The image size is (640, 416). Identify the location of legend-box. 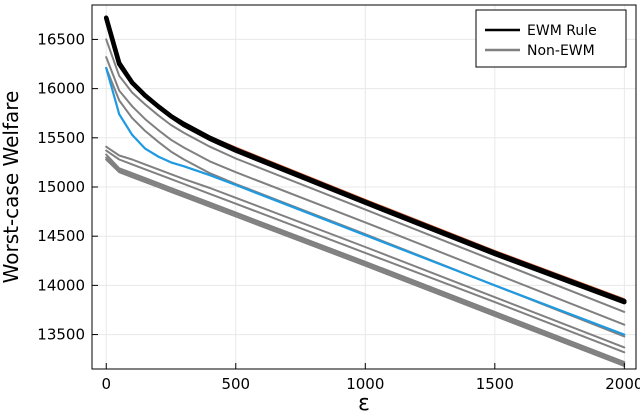
(551, 38).